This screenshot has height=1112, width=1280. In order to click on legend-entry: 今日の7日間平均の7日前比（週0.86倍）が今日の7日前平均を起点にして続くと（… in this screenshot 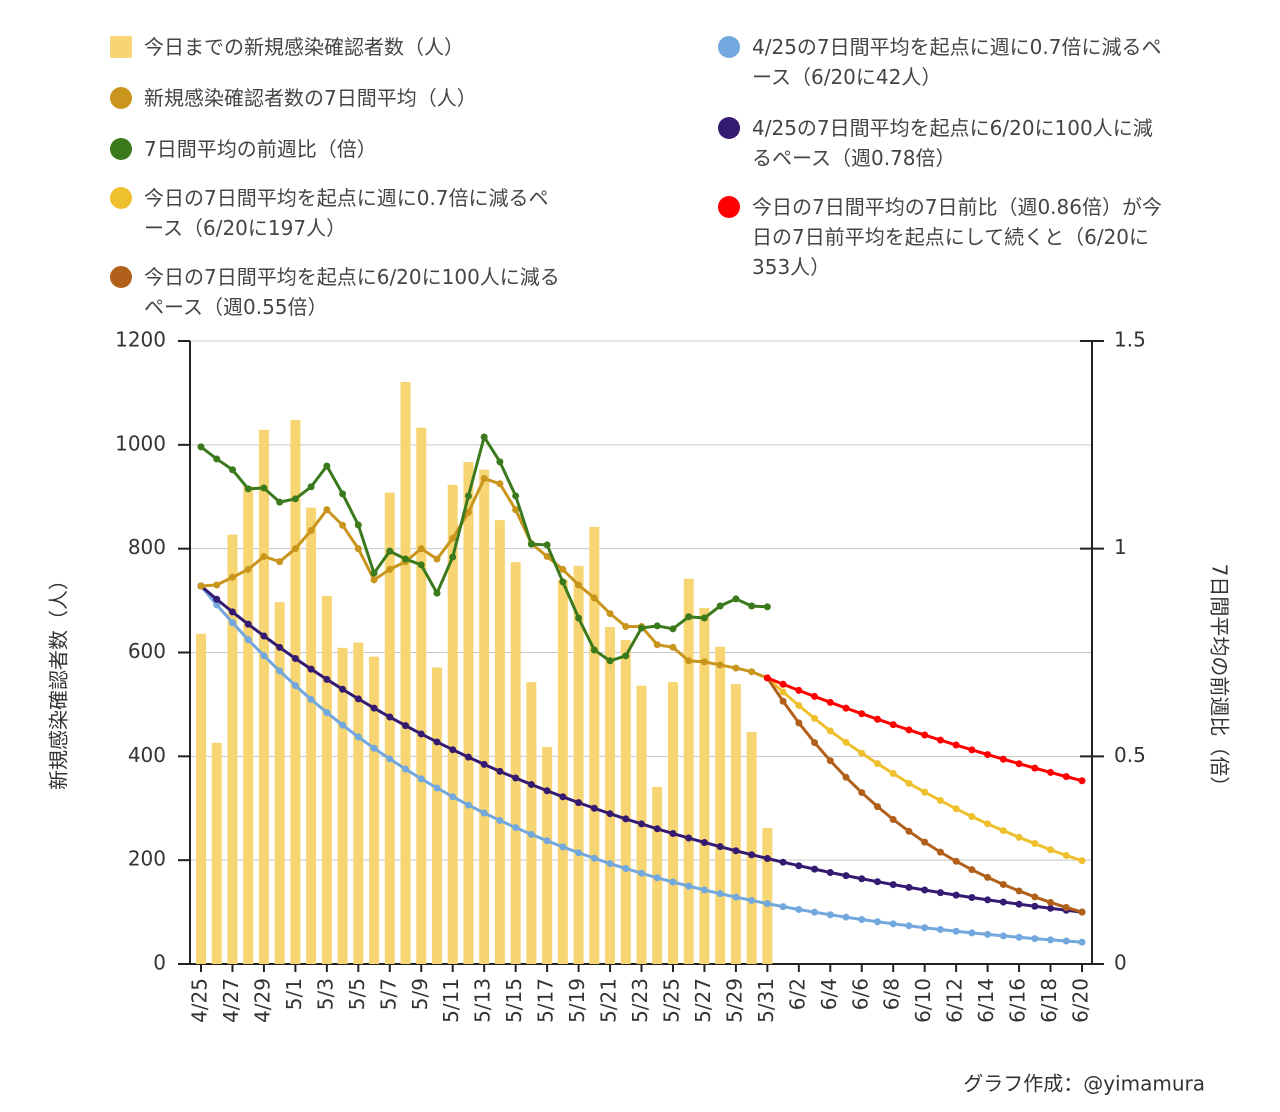, I will do `click(945, 237)`.